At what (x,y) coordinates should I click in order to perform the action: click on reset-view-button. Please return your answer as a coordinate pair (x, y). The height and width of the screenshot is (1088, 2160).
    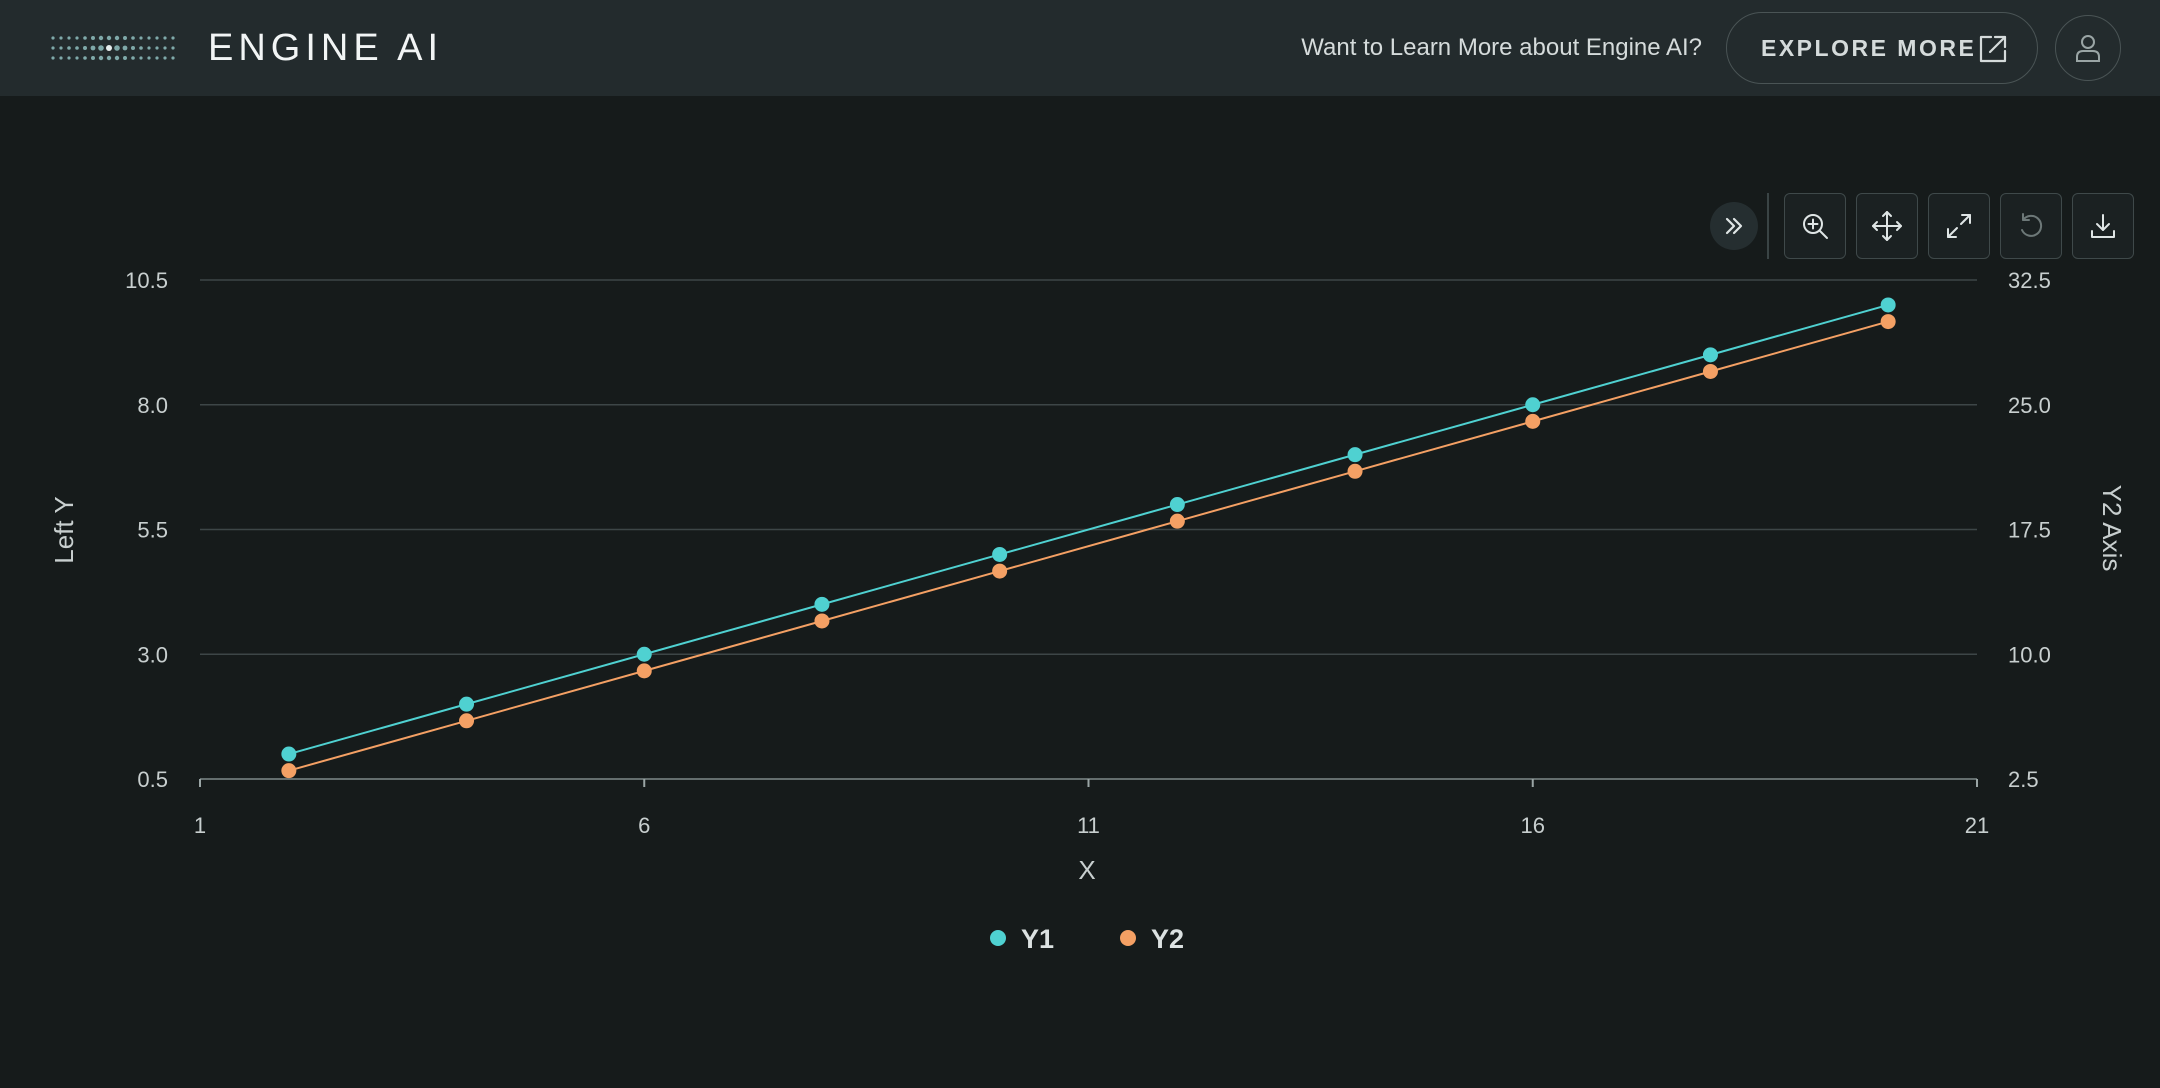
    Looking at the image, I should click on (2031, 226).